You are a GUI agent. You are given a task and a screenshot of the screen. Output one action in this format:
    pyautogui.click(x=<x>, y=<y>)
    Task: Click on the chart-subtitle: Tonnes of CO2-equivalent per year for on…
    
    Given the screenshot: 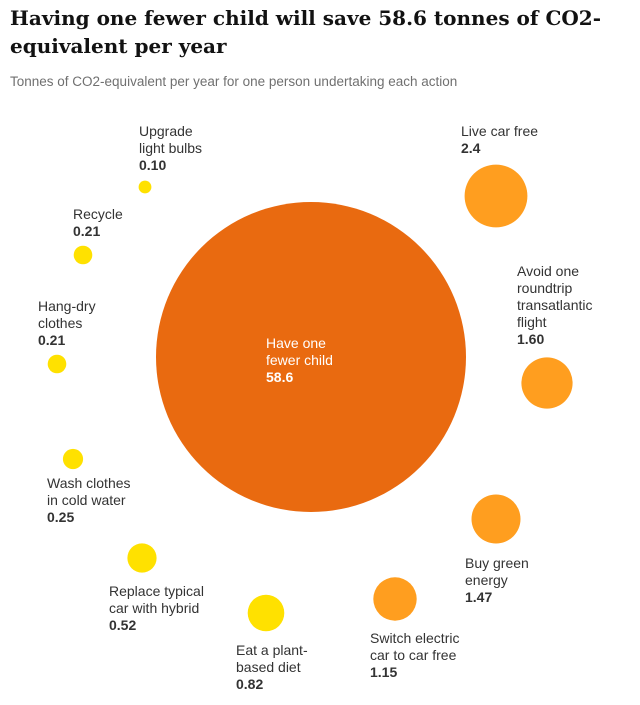 What is the action you would take?
    pyautogui.click(x=234, y=81)
    